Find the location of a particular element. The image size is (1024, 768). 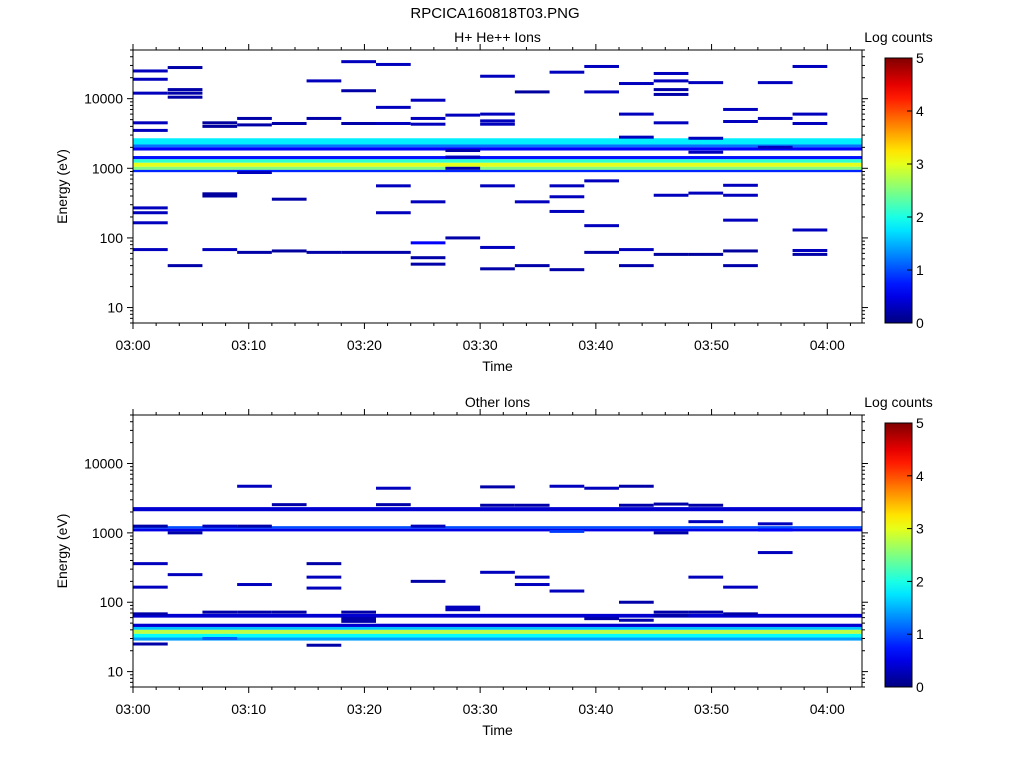

y-axis-label: Energy (eV) is located at coordinates (62, 551).